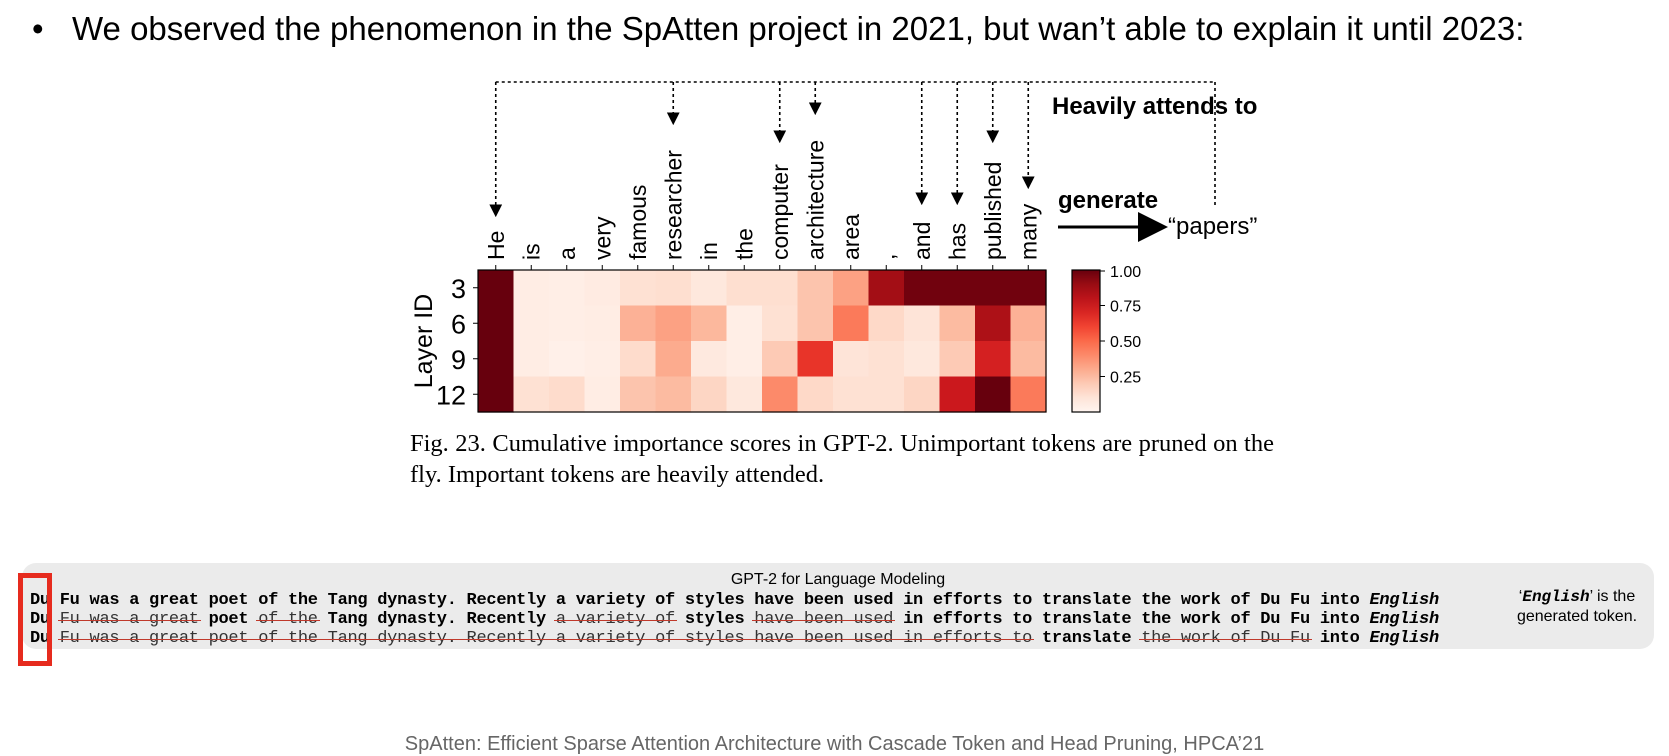  What do you see at coordinates (288, 619) in the screenshot?
I see `pruned-token-span: of the` at bounding box center [288, 619].